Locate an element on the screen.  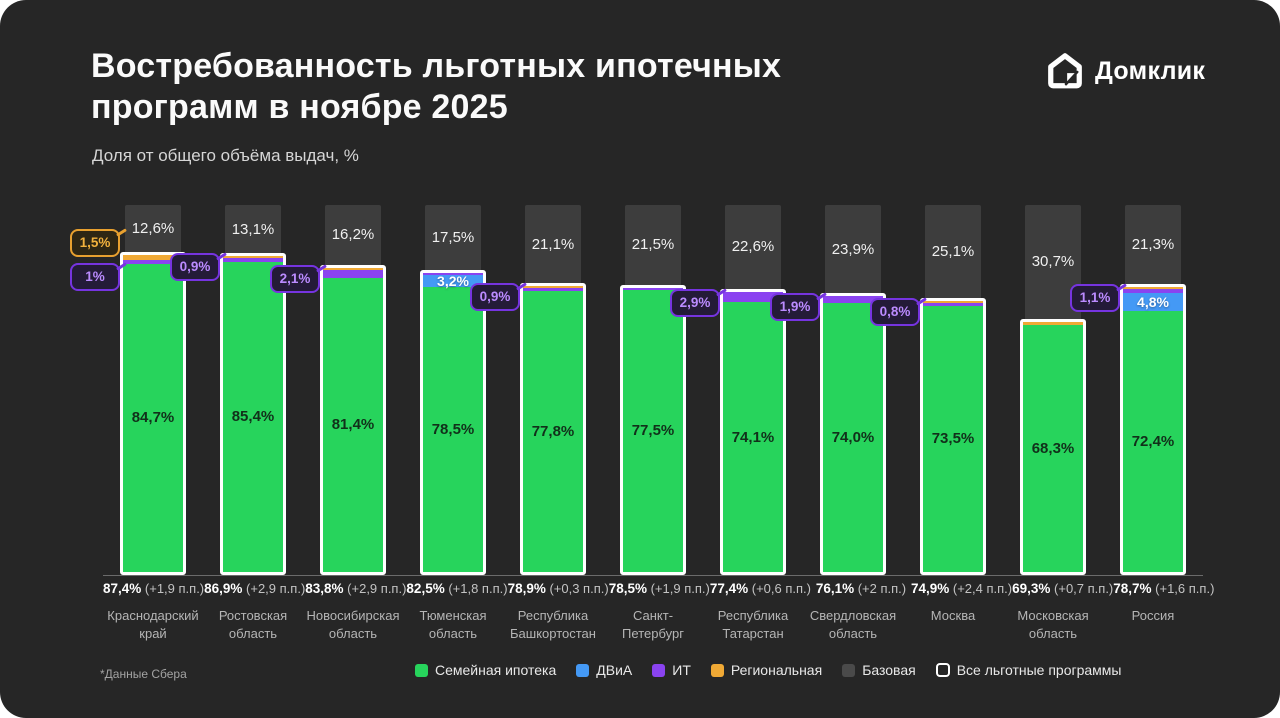
bar-slot: 13,1% 85,4% 0,9% is located at coordinates (236, 390).